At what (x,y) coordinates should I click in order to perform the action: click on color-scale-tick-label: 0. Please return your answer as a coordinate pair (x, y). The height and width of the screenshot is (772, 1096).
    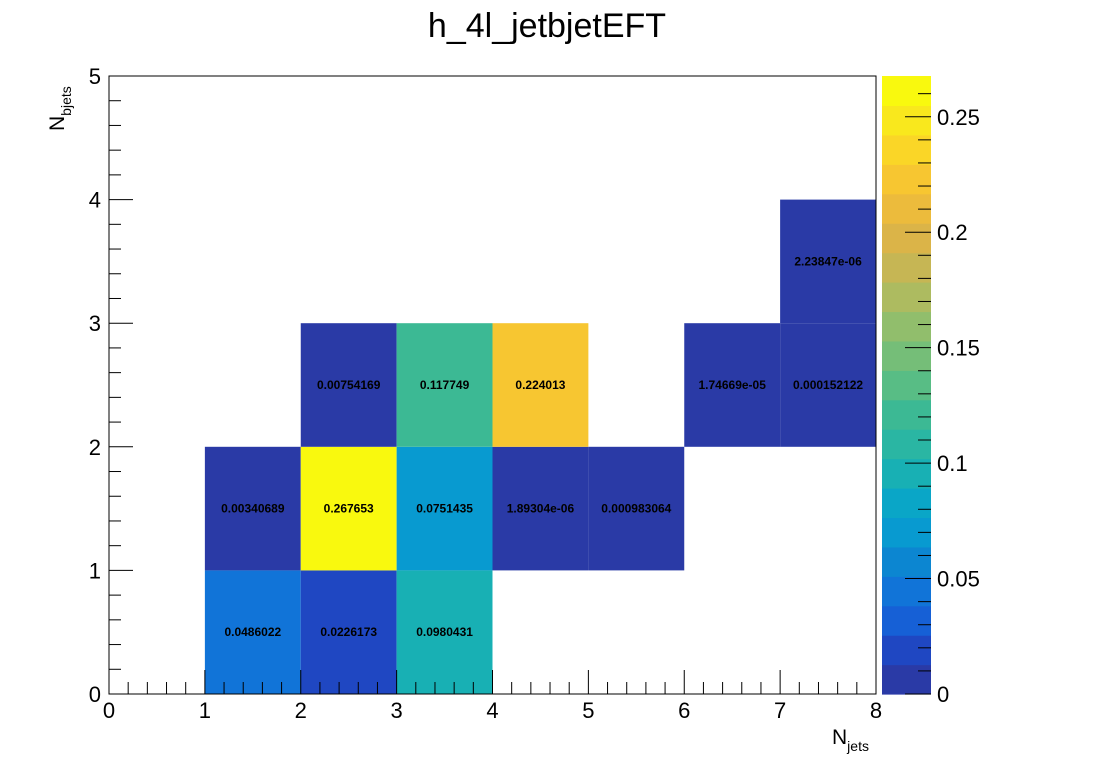
    Looking at the image, I should click on (943, 694).